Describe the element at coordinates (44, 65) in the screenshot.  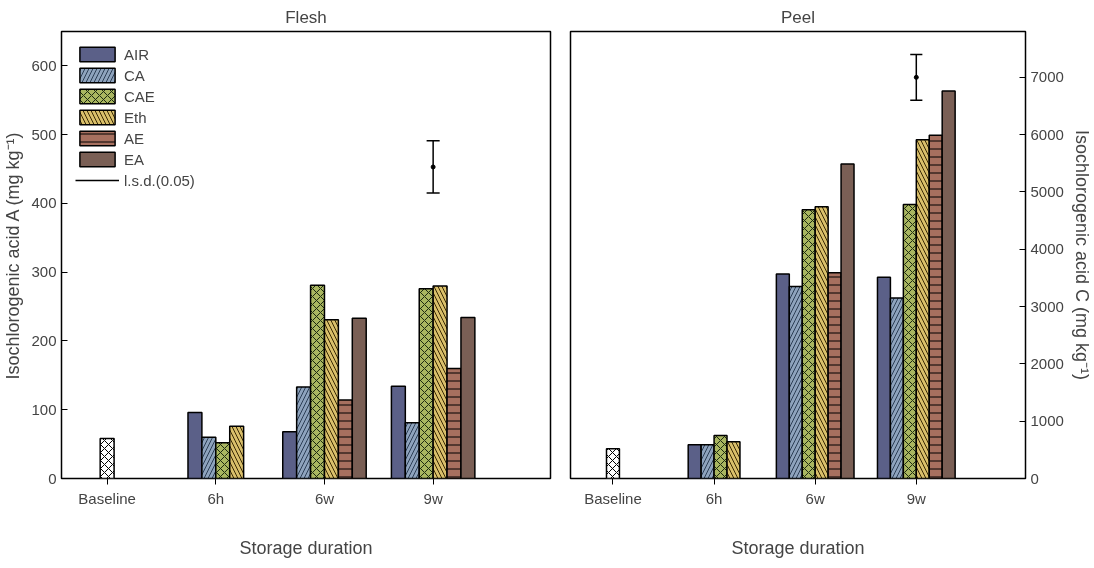
I see `y-tick-label: 600` at that location.